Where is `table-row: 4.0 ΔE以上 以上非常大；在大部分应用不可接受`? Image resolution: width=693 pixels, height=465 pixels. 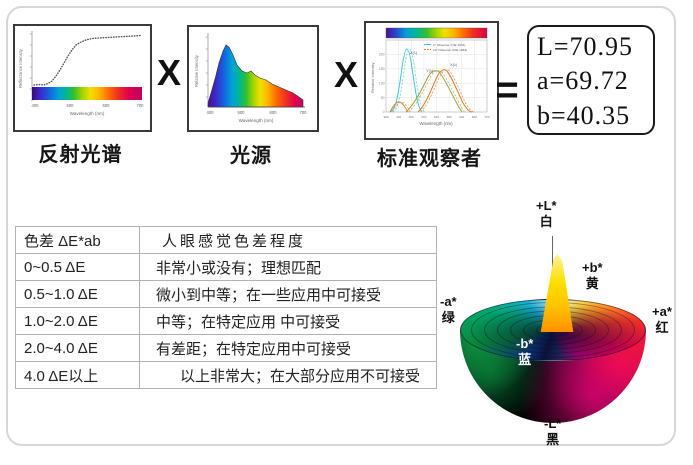 table-row: 4.0 ΔE以上 以上非常大；在大部分应用不可接受 is located at coordinates (226, 375).